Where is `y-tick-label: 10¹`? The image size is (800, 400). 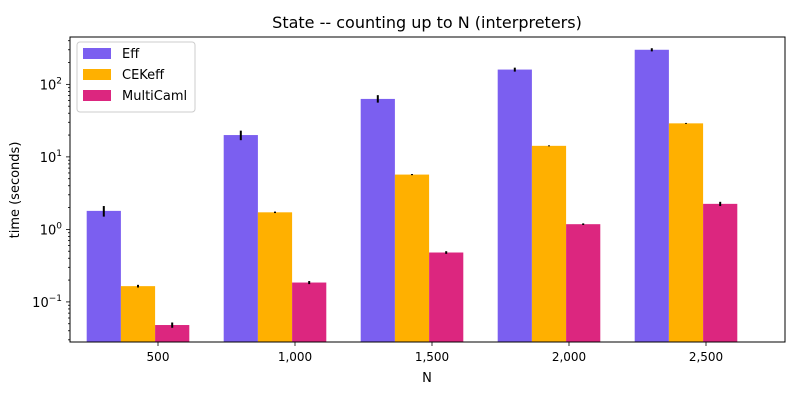 y-tick-label: 10¹ is located at coordinates (51, 157).